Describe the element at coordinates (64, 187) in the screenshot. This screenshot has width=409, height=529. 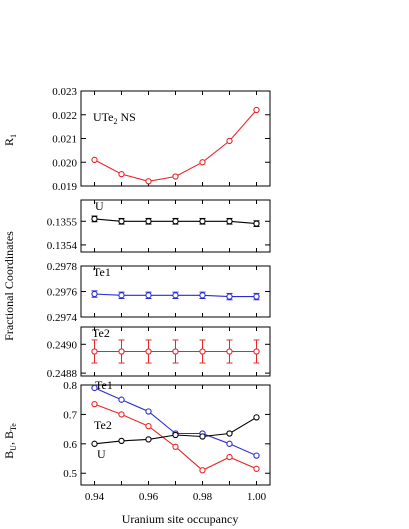
I see `y-tick-label-r1-4: 0.019` at that location.